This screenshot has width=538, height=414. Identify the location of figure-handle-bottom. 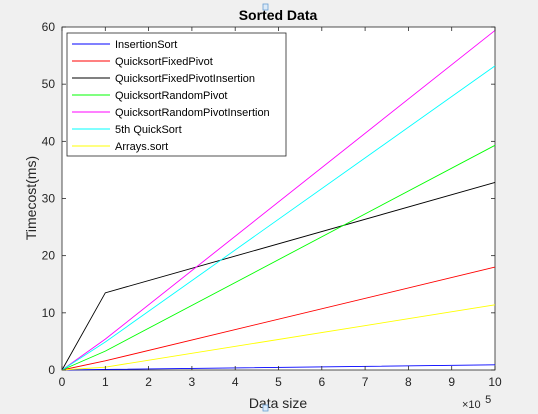
(265, 408).